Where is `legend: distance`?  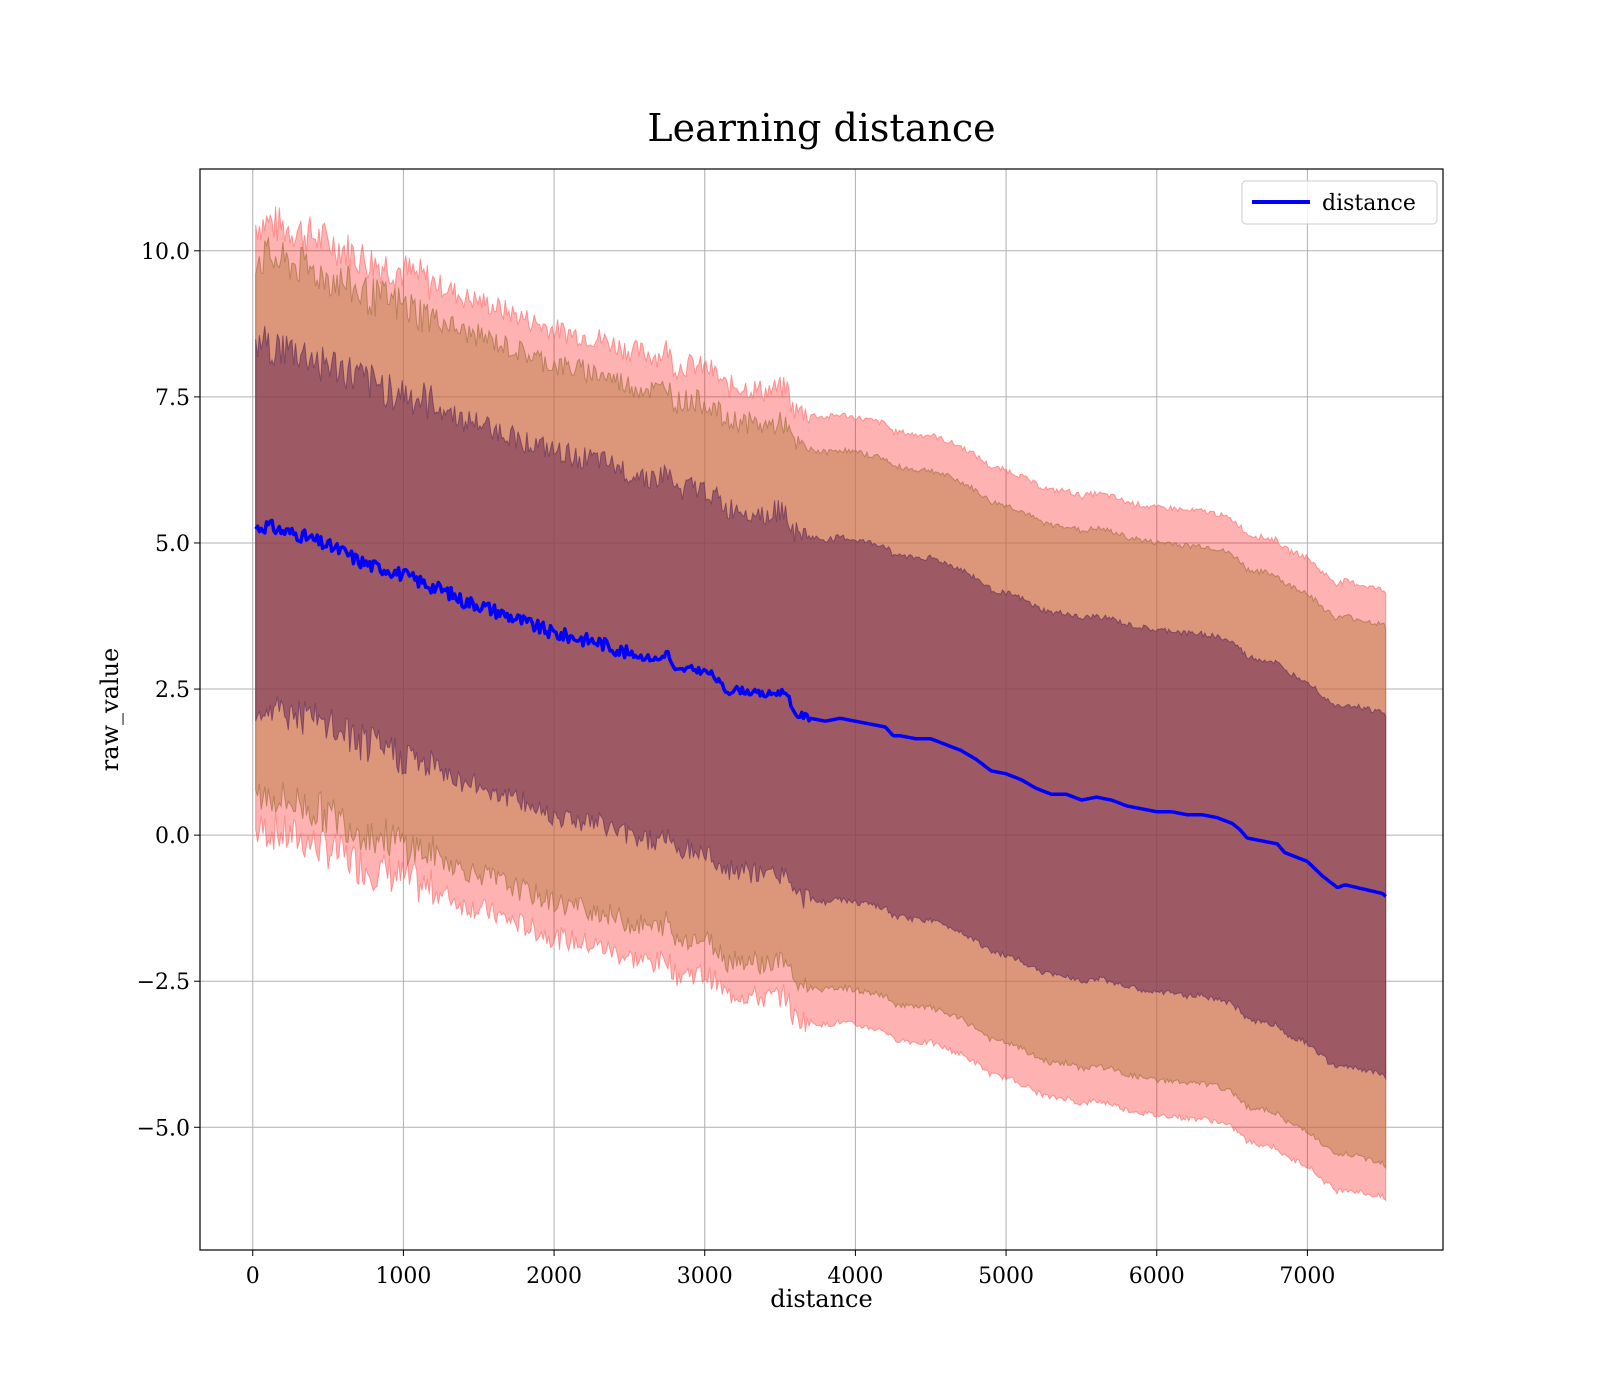 legend: distance is located at coordinates (1339, 202).